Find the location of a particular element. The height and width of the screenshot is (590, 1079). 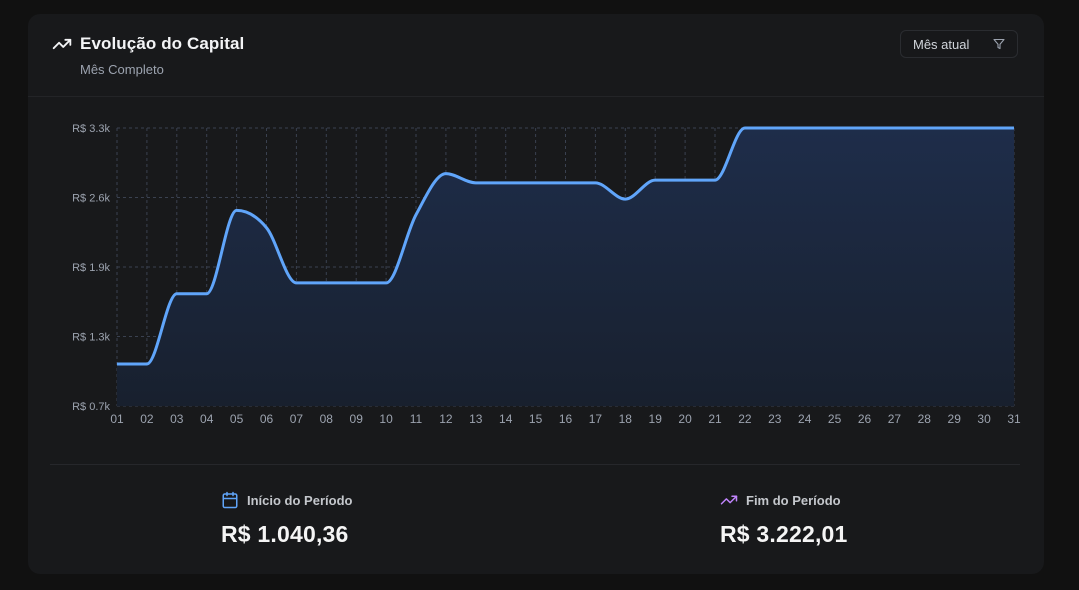

x-tick-label: 03 is located at coordinates (177, 419).